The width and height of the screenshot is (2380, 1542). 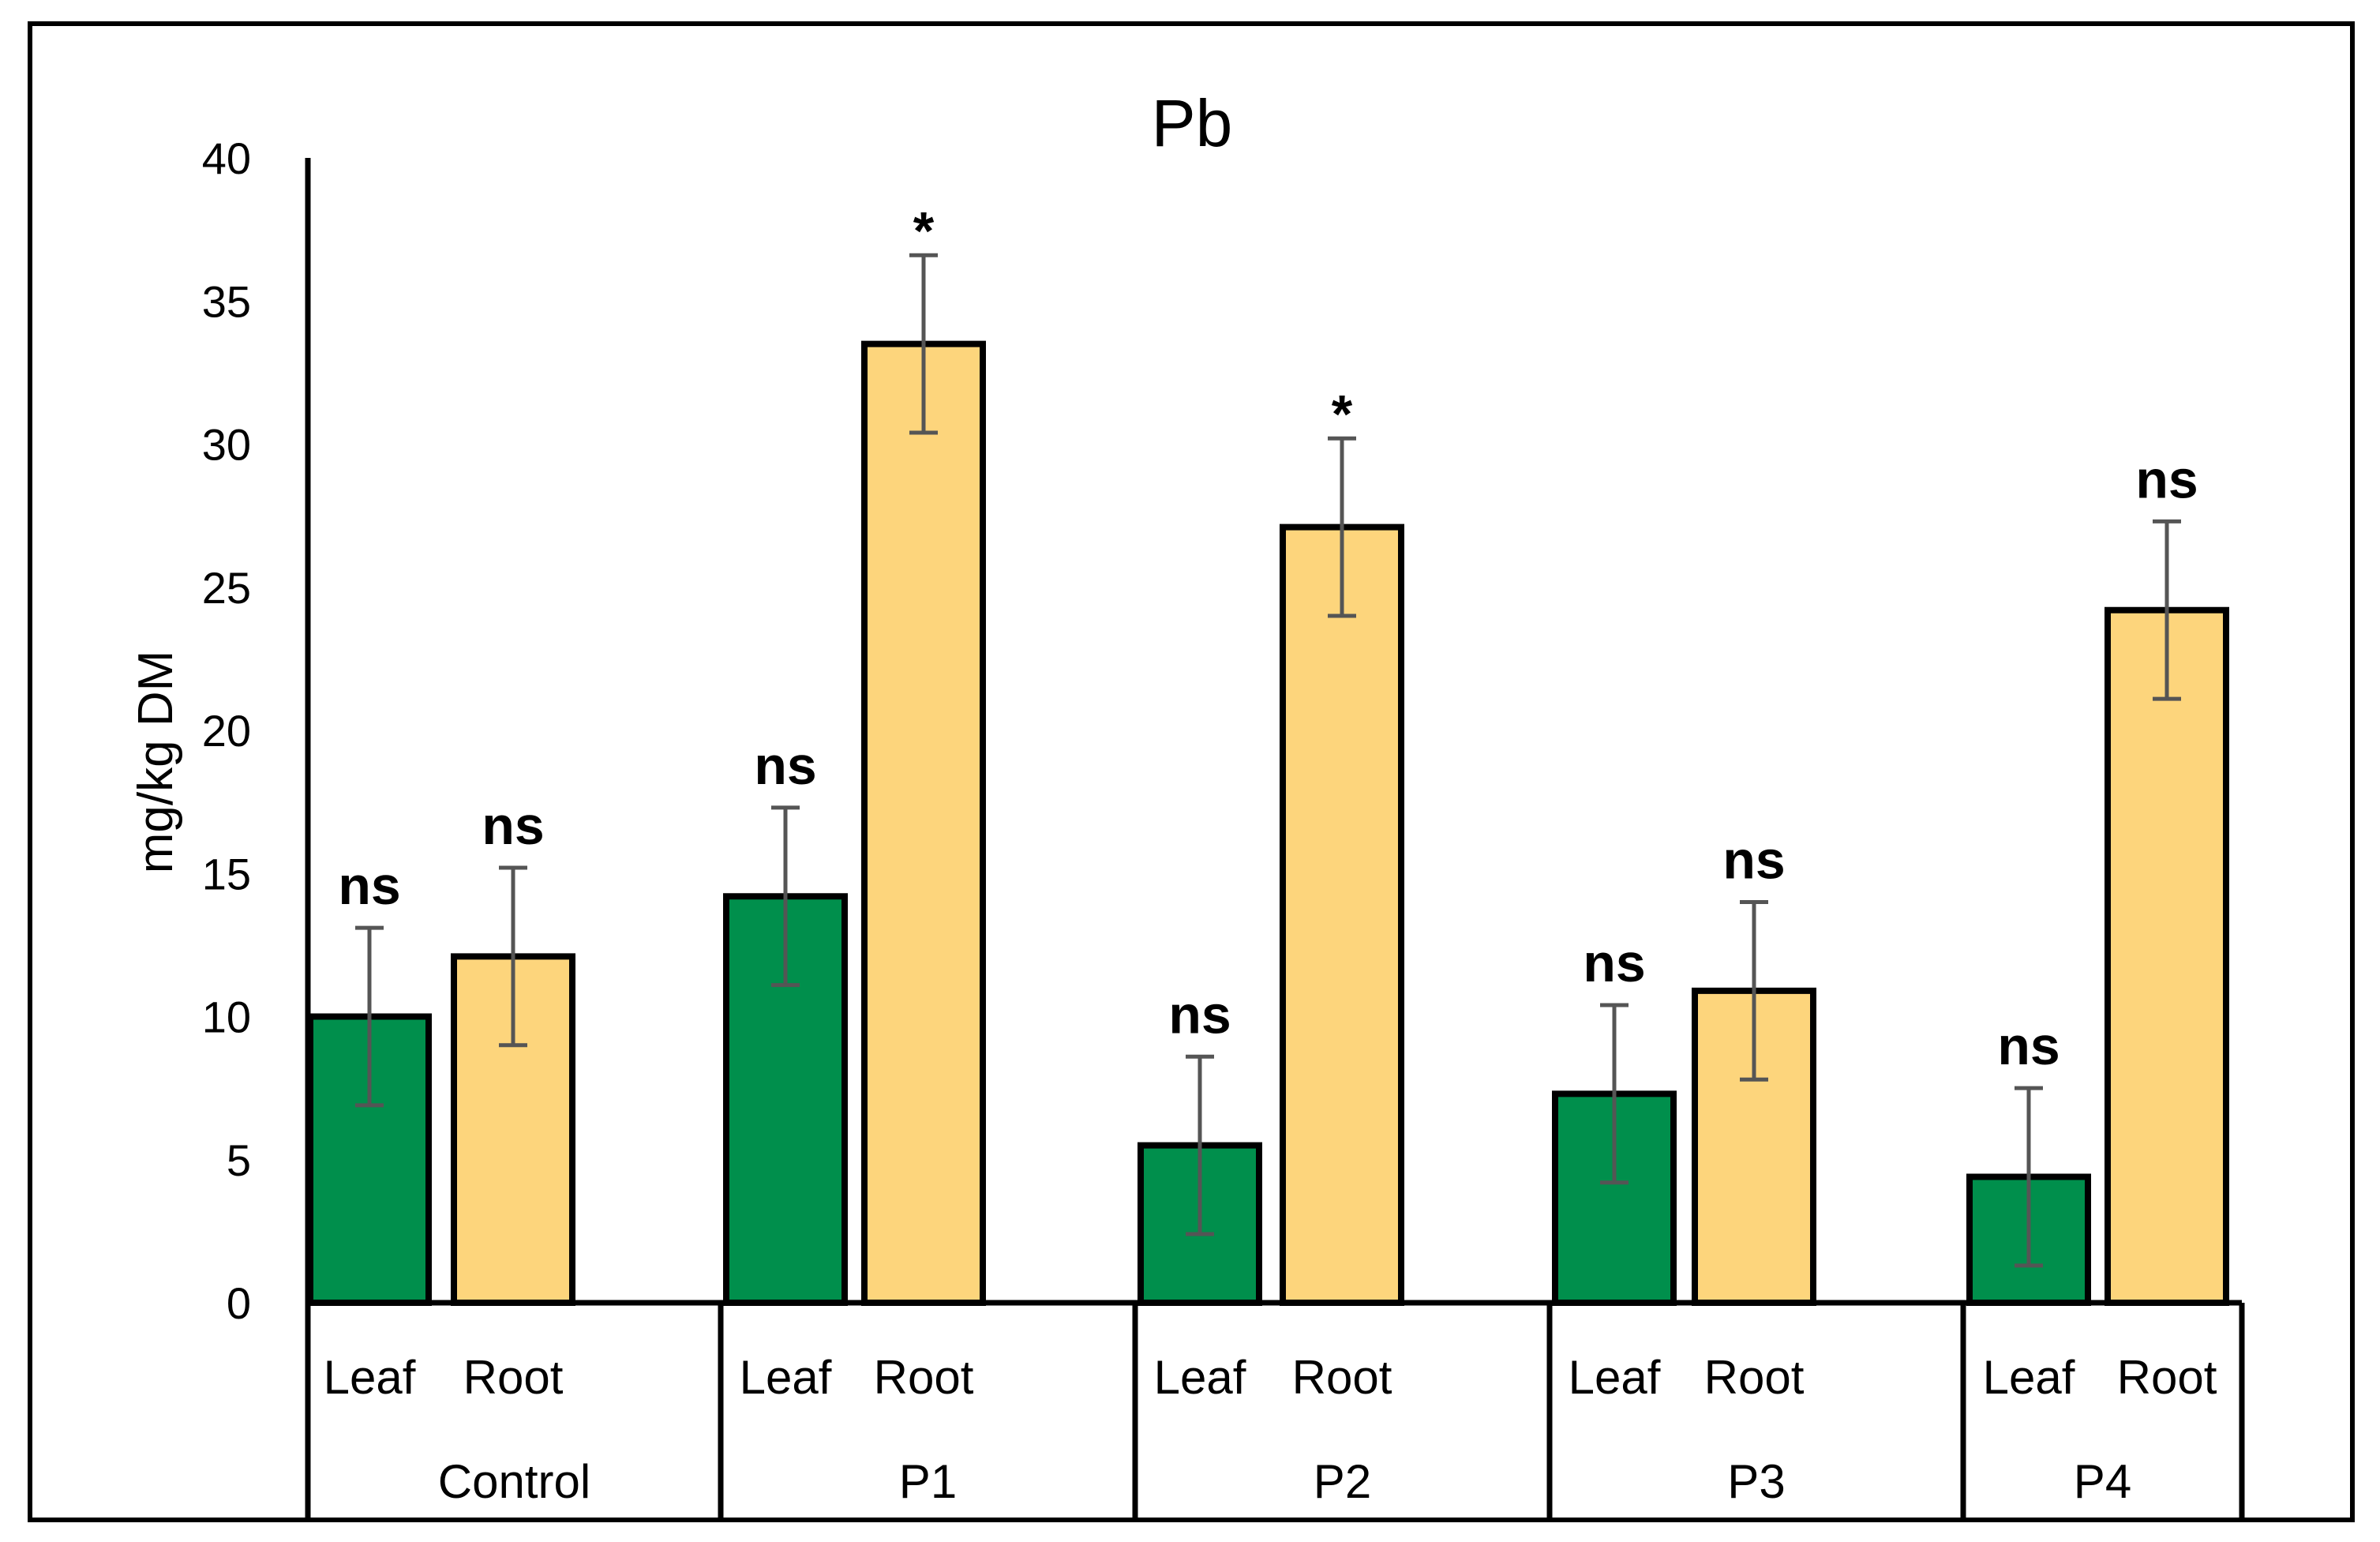 I want to click on group-label: P1, so click(x=928, y=1481).